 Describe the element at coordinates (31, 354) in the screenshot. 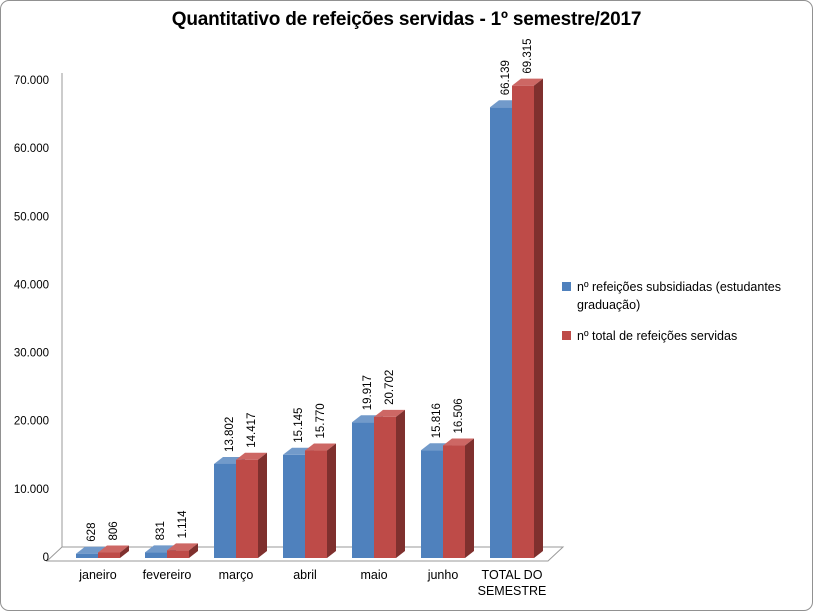

I see `y-tick-label: 30.000` at that location.